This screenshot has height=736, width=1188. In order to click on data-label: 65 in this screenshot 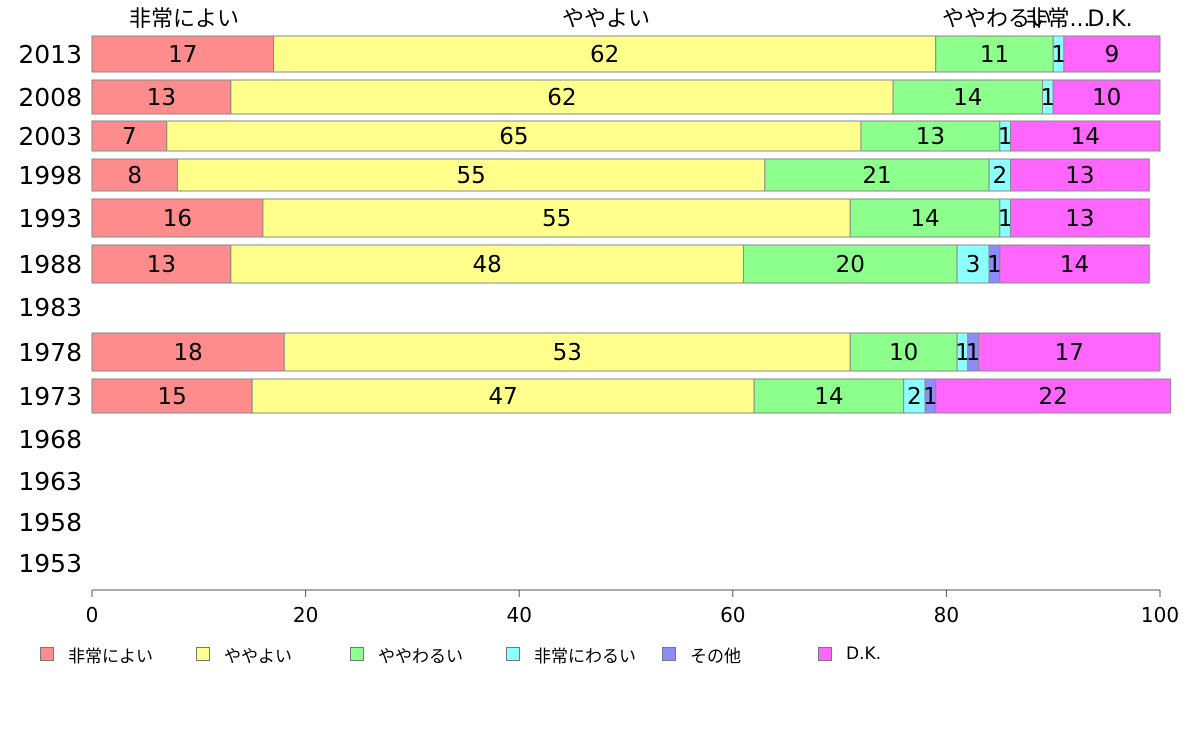, I will do `click(513, 137)`.